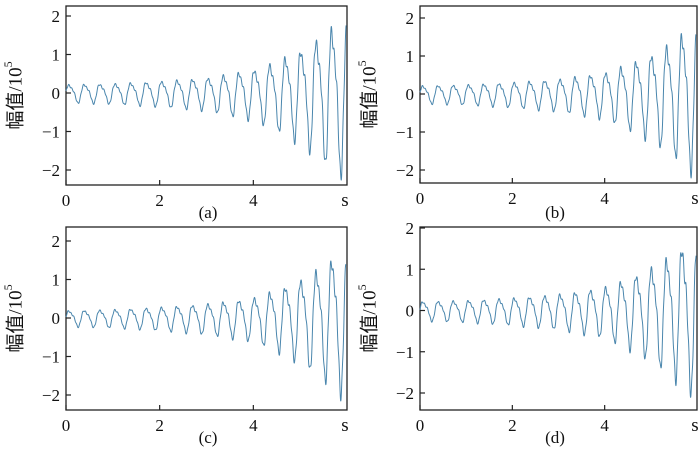  I want to click on panel-label: (c), so click(208, 437).